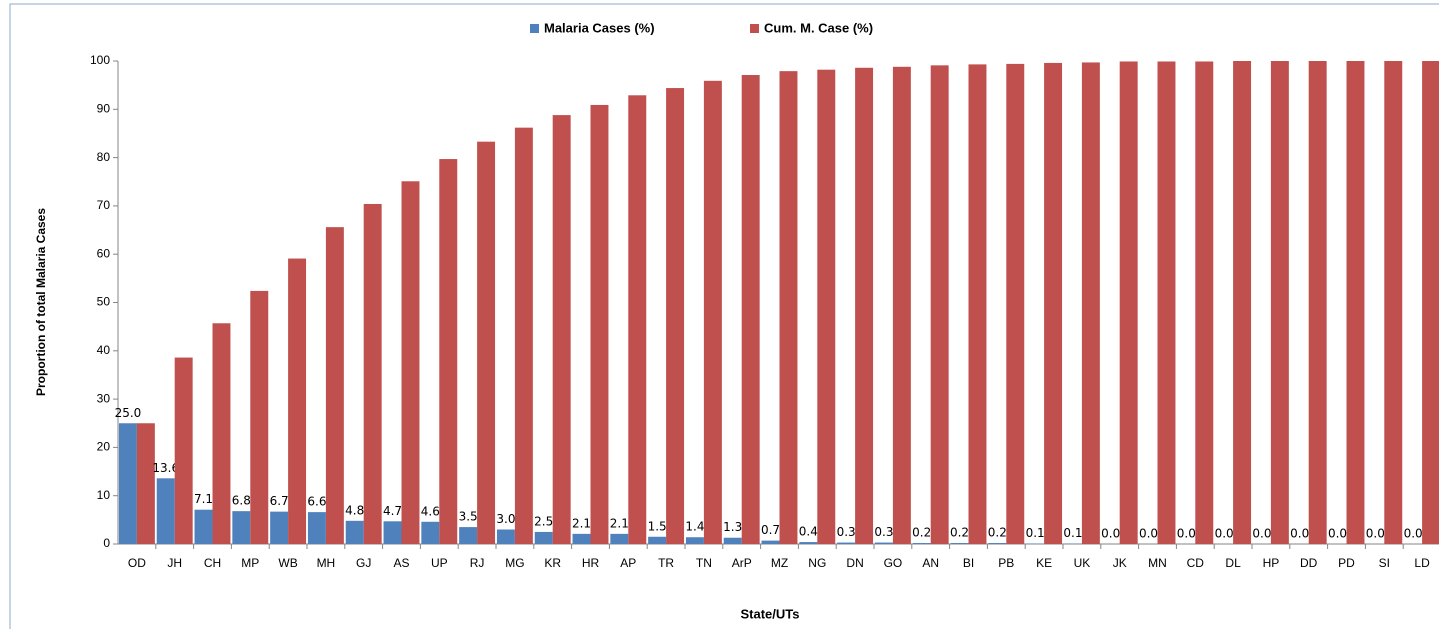 This screenshot has width=1439, height=629. What do you see at coordinates (1309, 563) in the screenshot?
I see `x-tick-label: DD` at bounding box center [1309, 563].